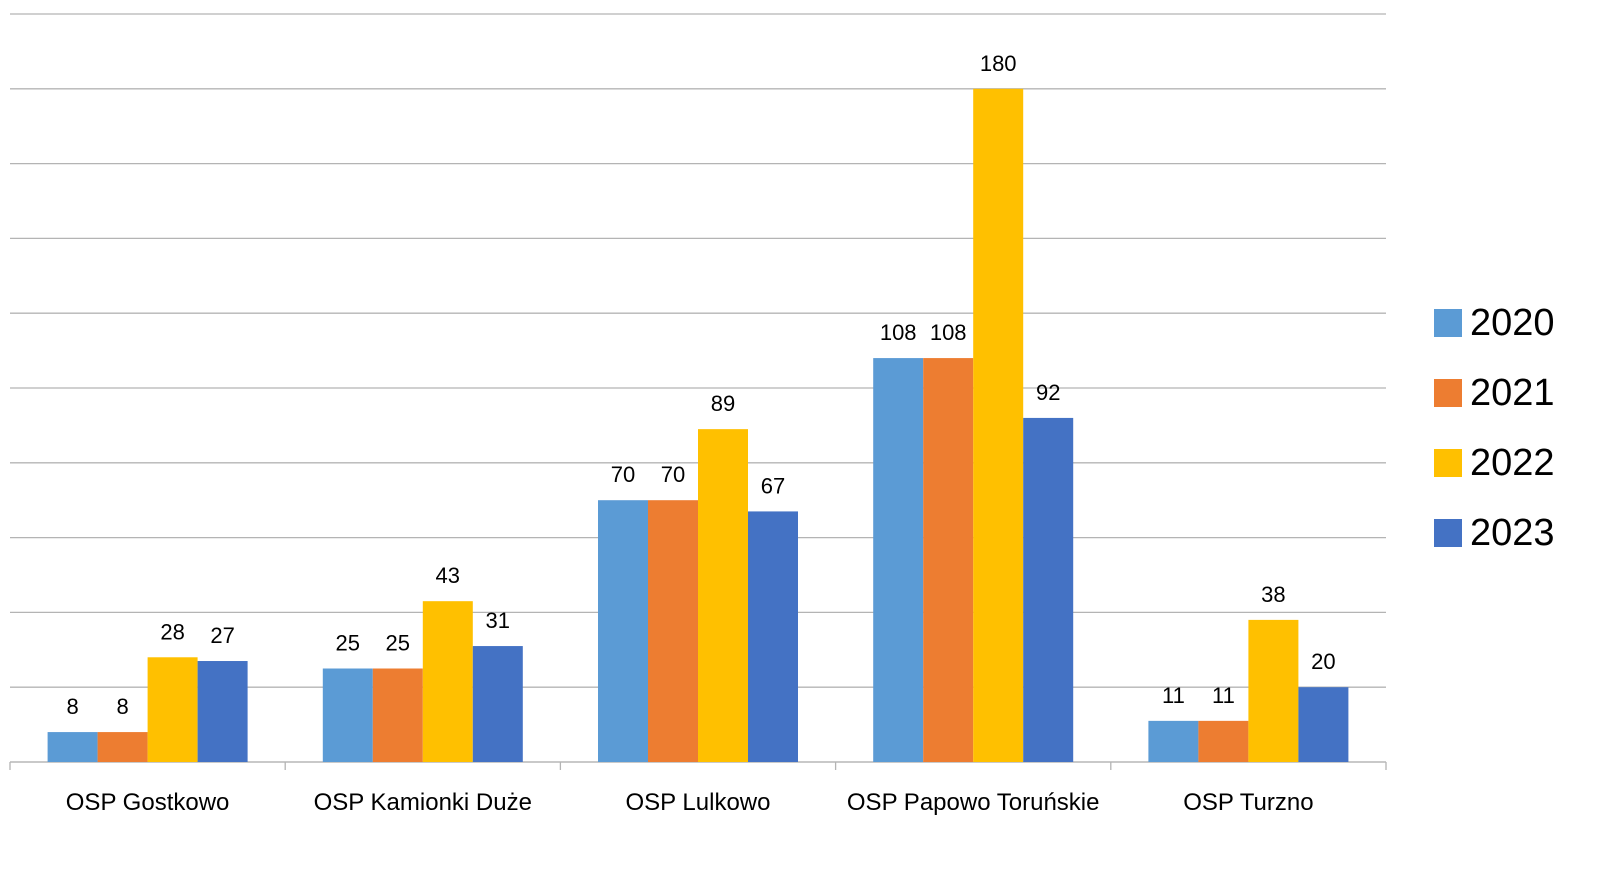  I want to click on data-label: 28, so click(172, 631).